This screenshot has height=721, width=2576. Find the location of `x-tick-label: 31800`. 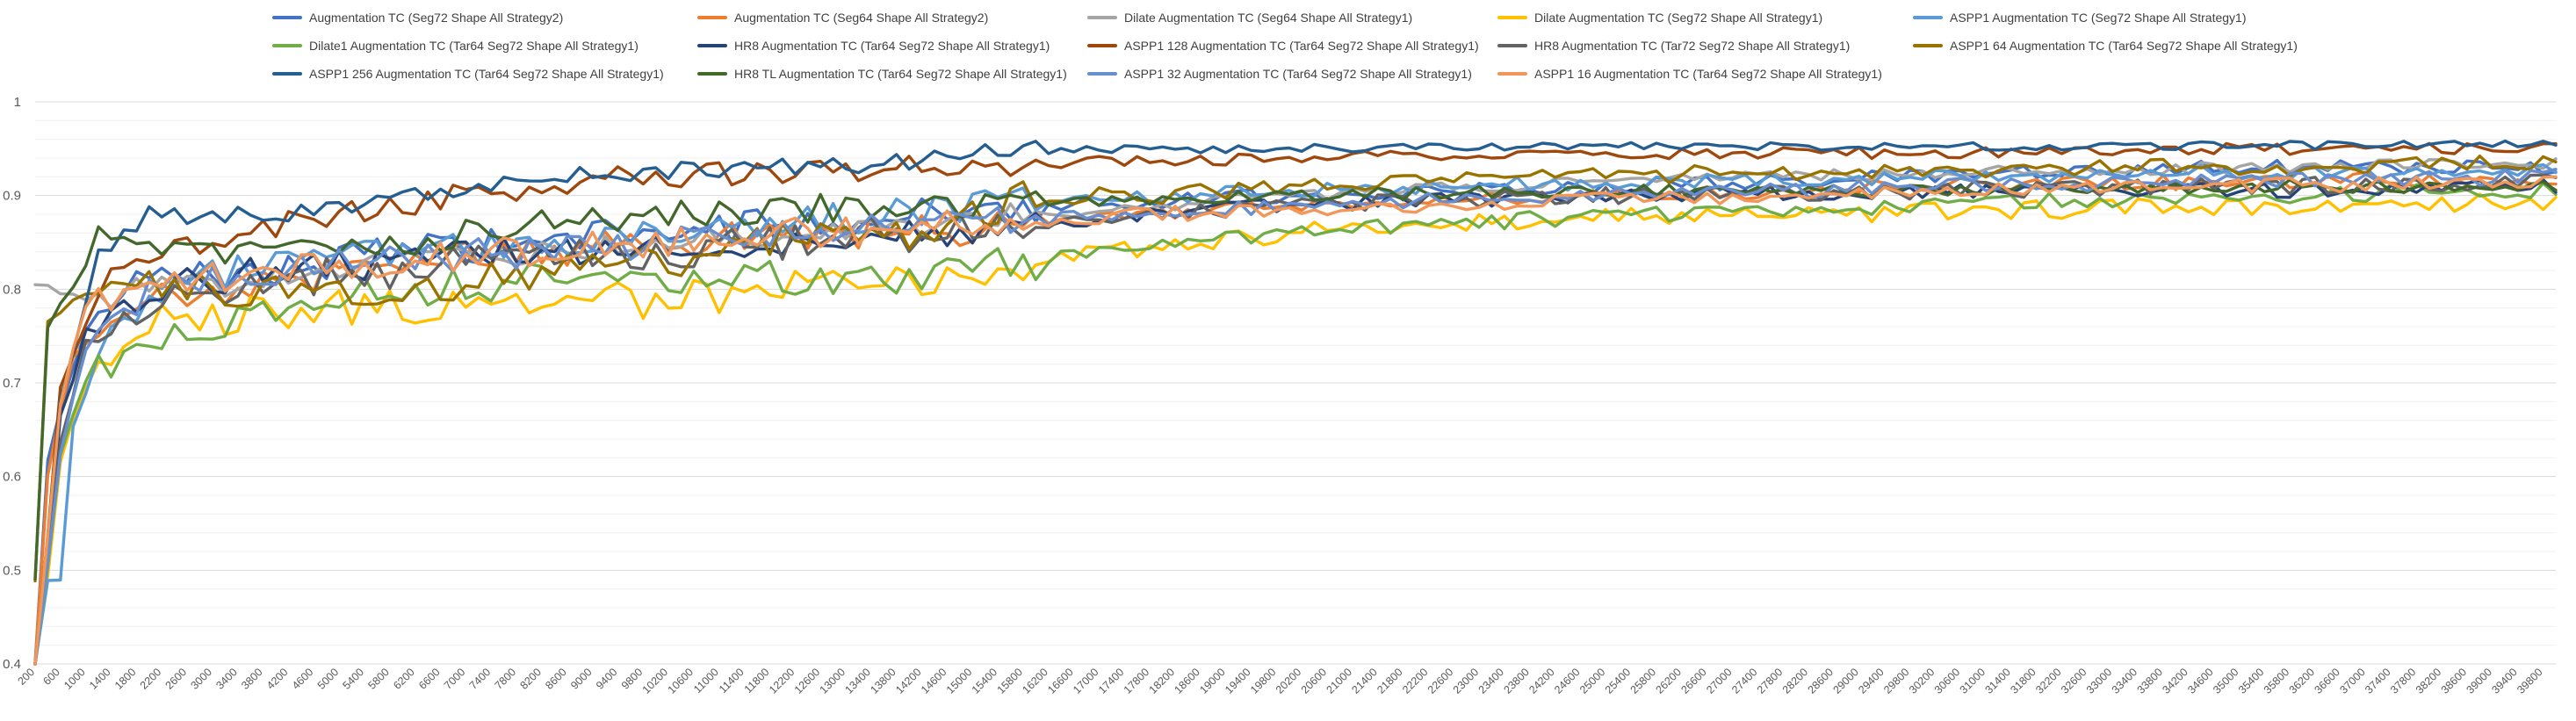

x-tick-label: 31800 is located at coordinates (2023, 681).